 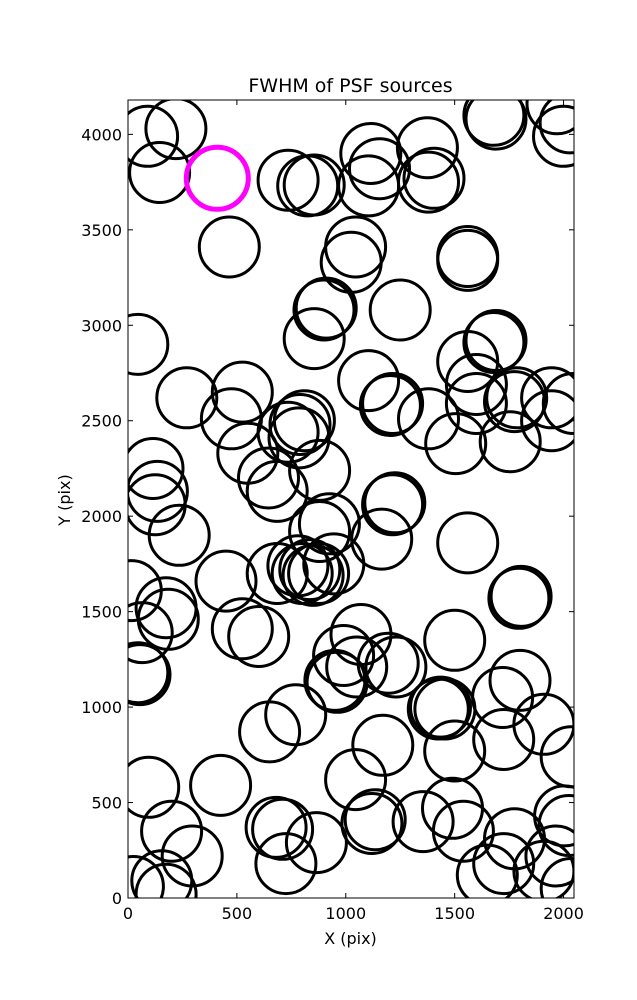 What do you see at coordinates (101, 134) in the screenshot?
I see `y-tick-label: 4000` at bounding box center [101, 134].